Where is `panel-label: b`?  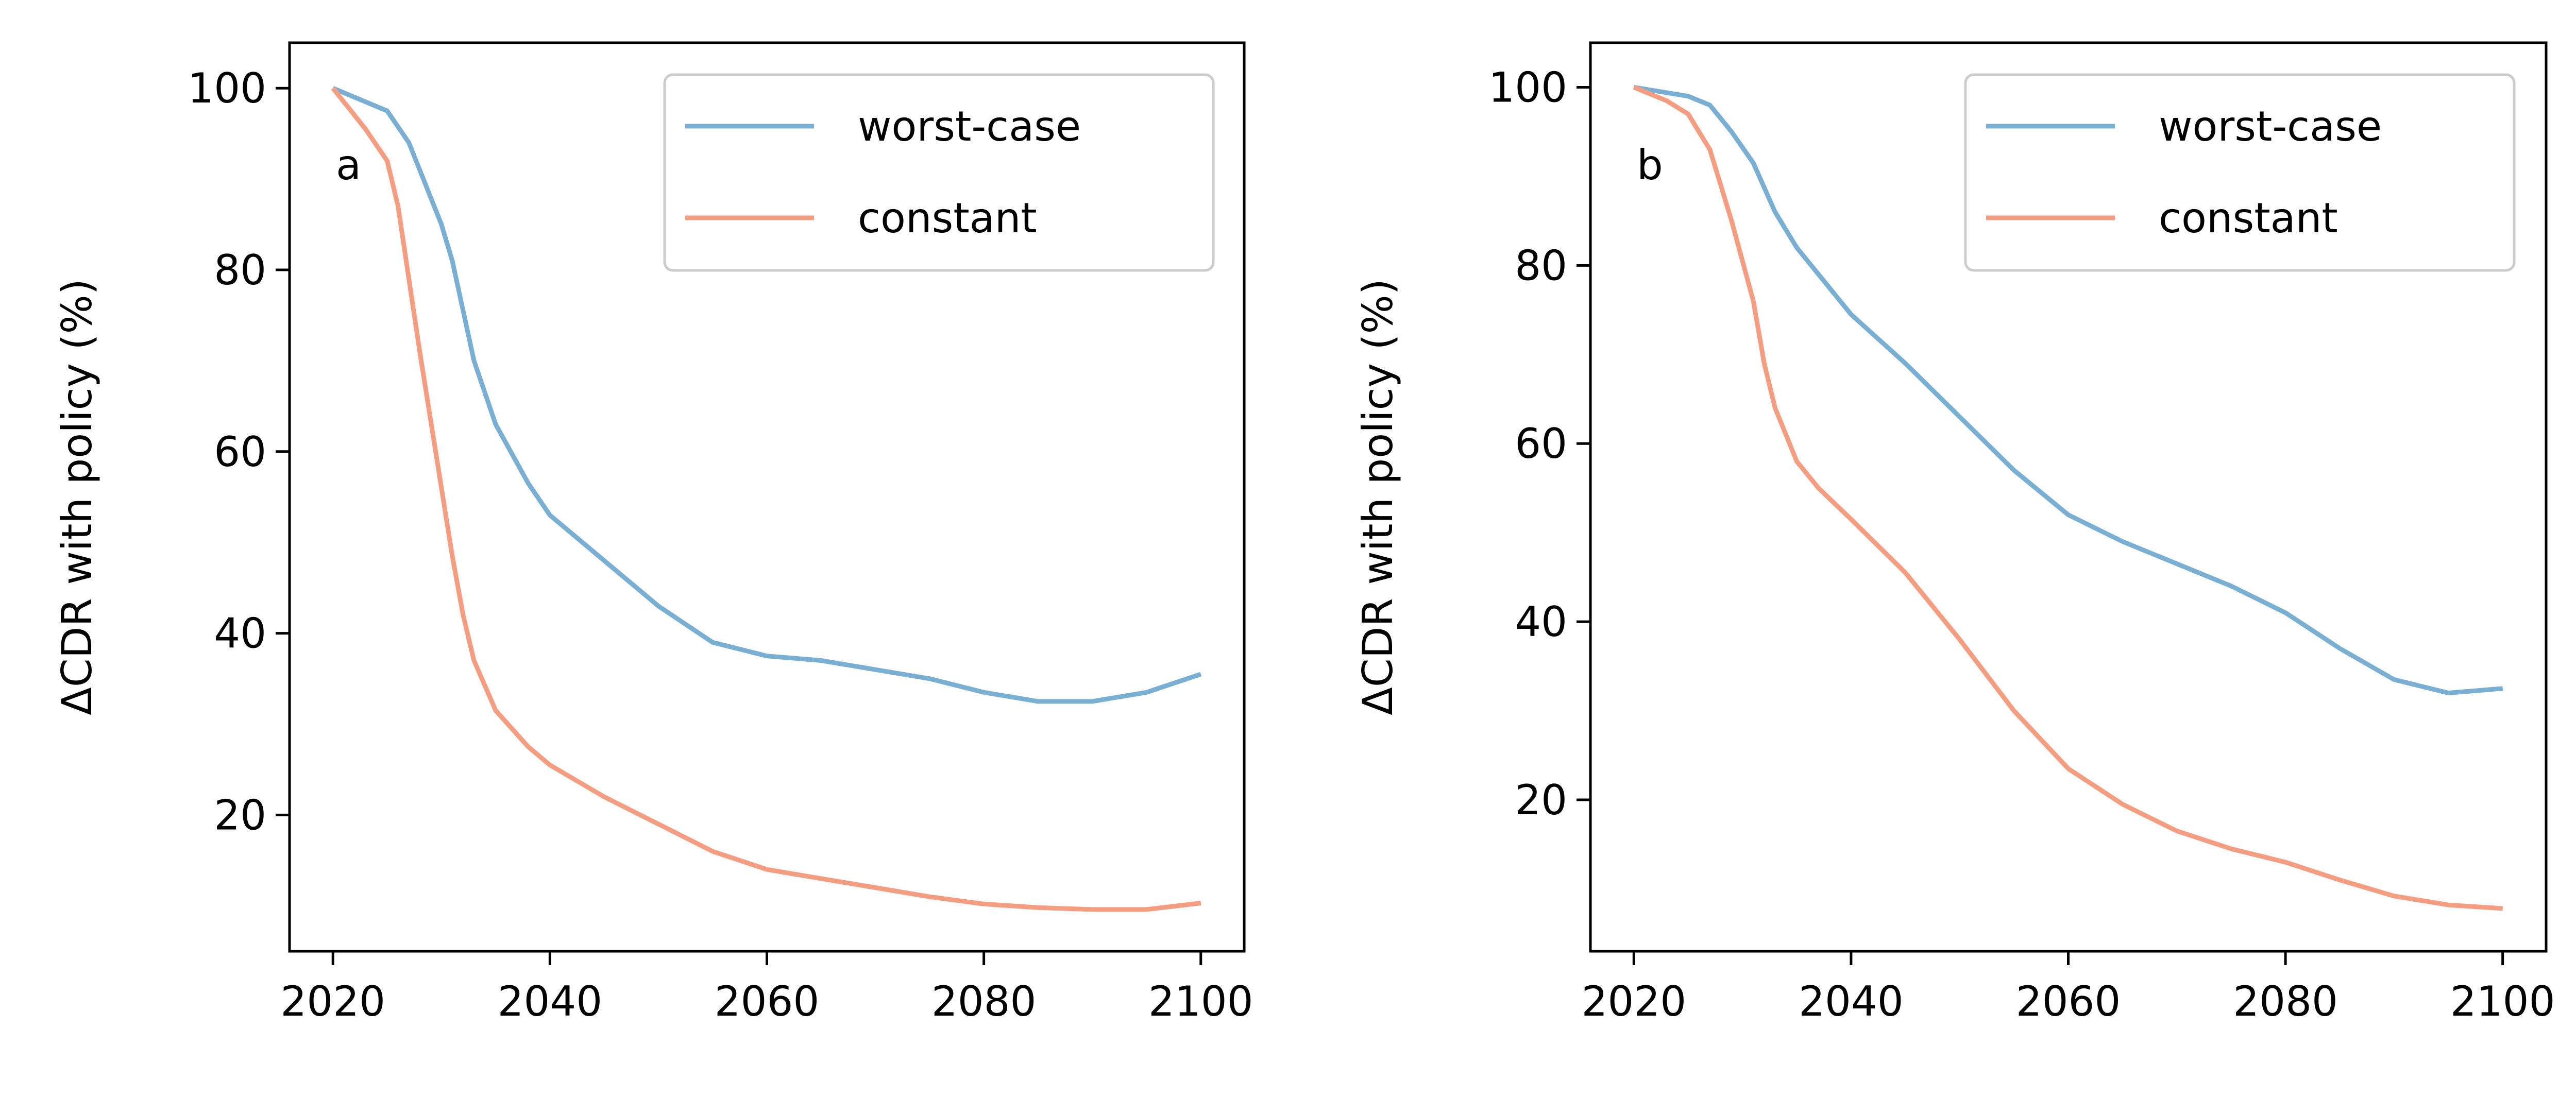
panel-label: b is located at coordinates (1650, 165).